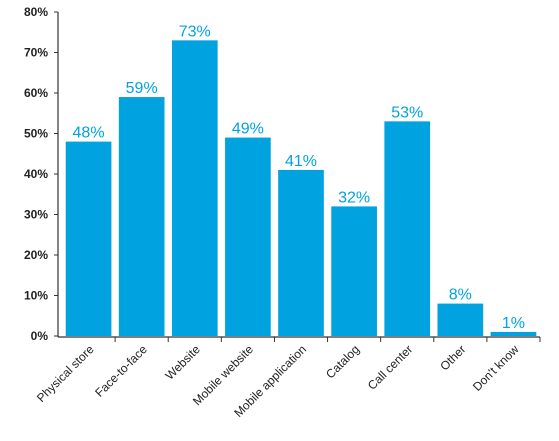 The width and height of the screenshot is (559, 441). What do you see at coordinates (452, 357) in the screenshot?
I see `x-tick-label: Other` at bounding box center [452, 357].